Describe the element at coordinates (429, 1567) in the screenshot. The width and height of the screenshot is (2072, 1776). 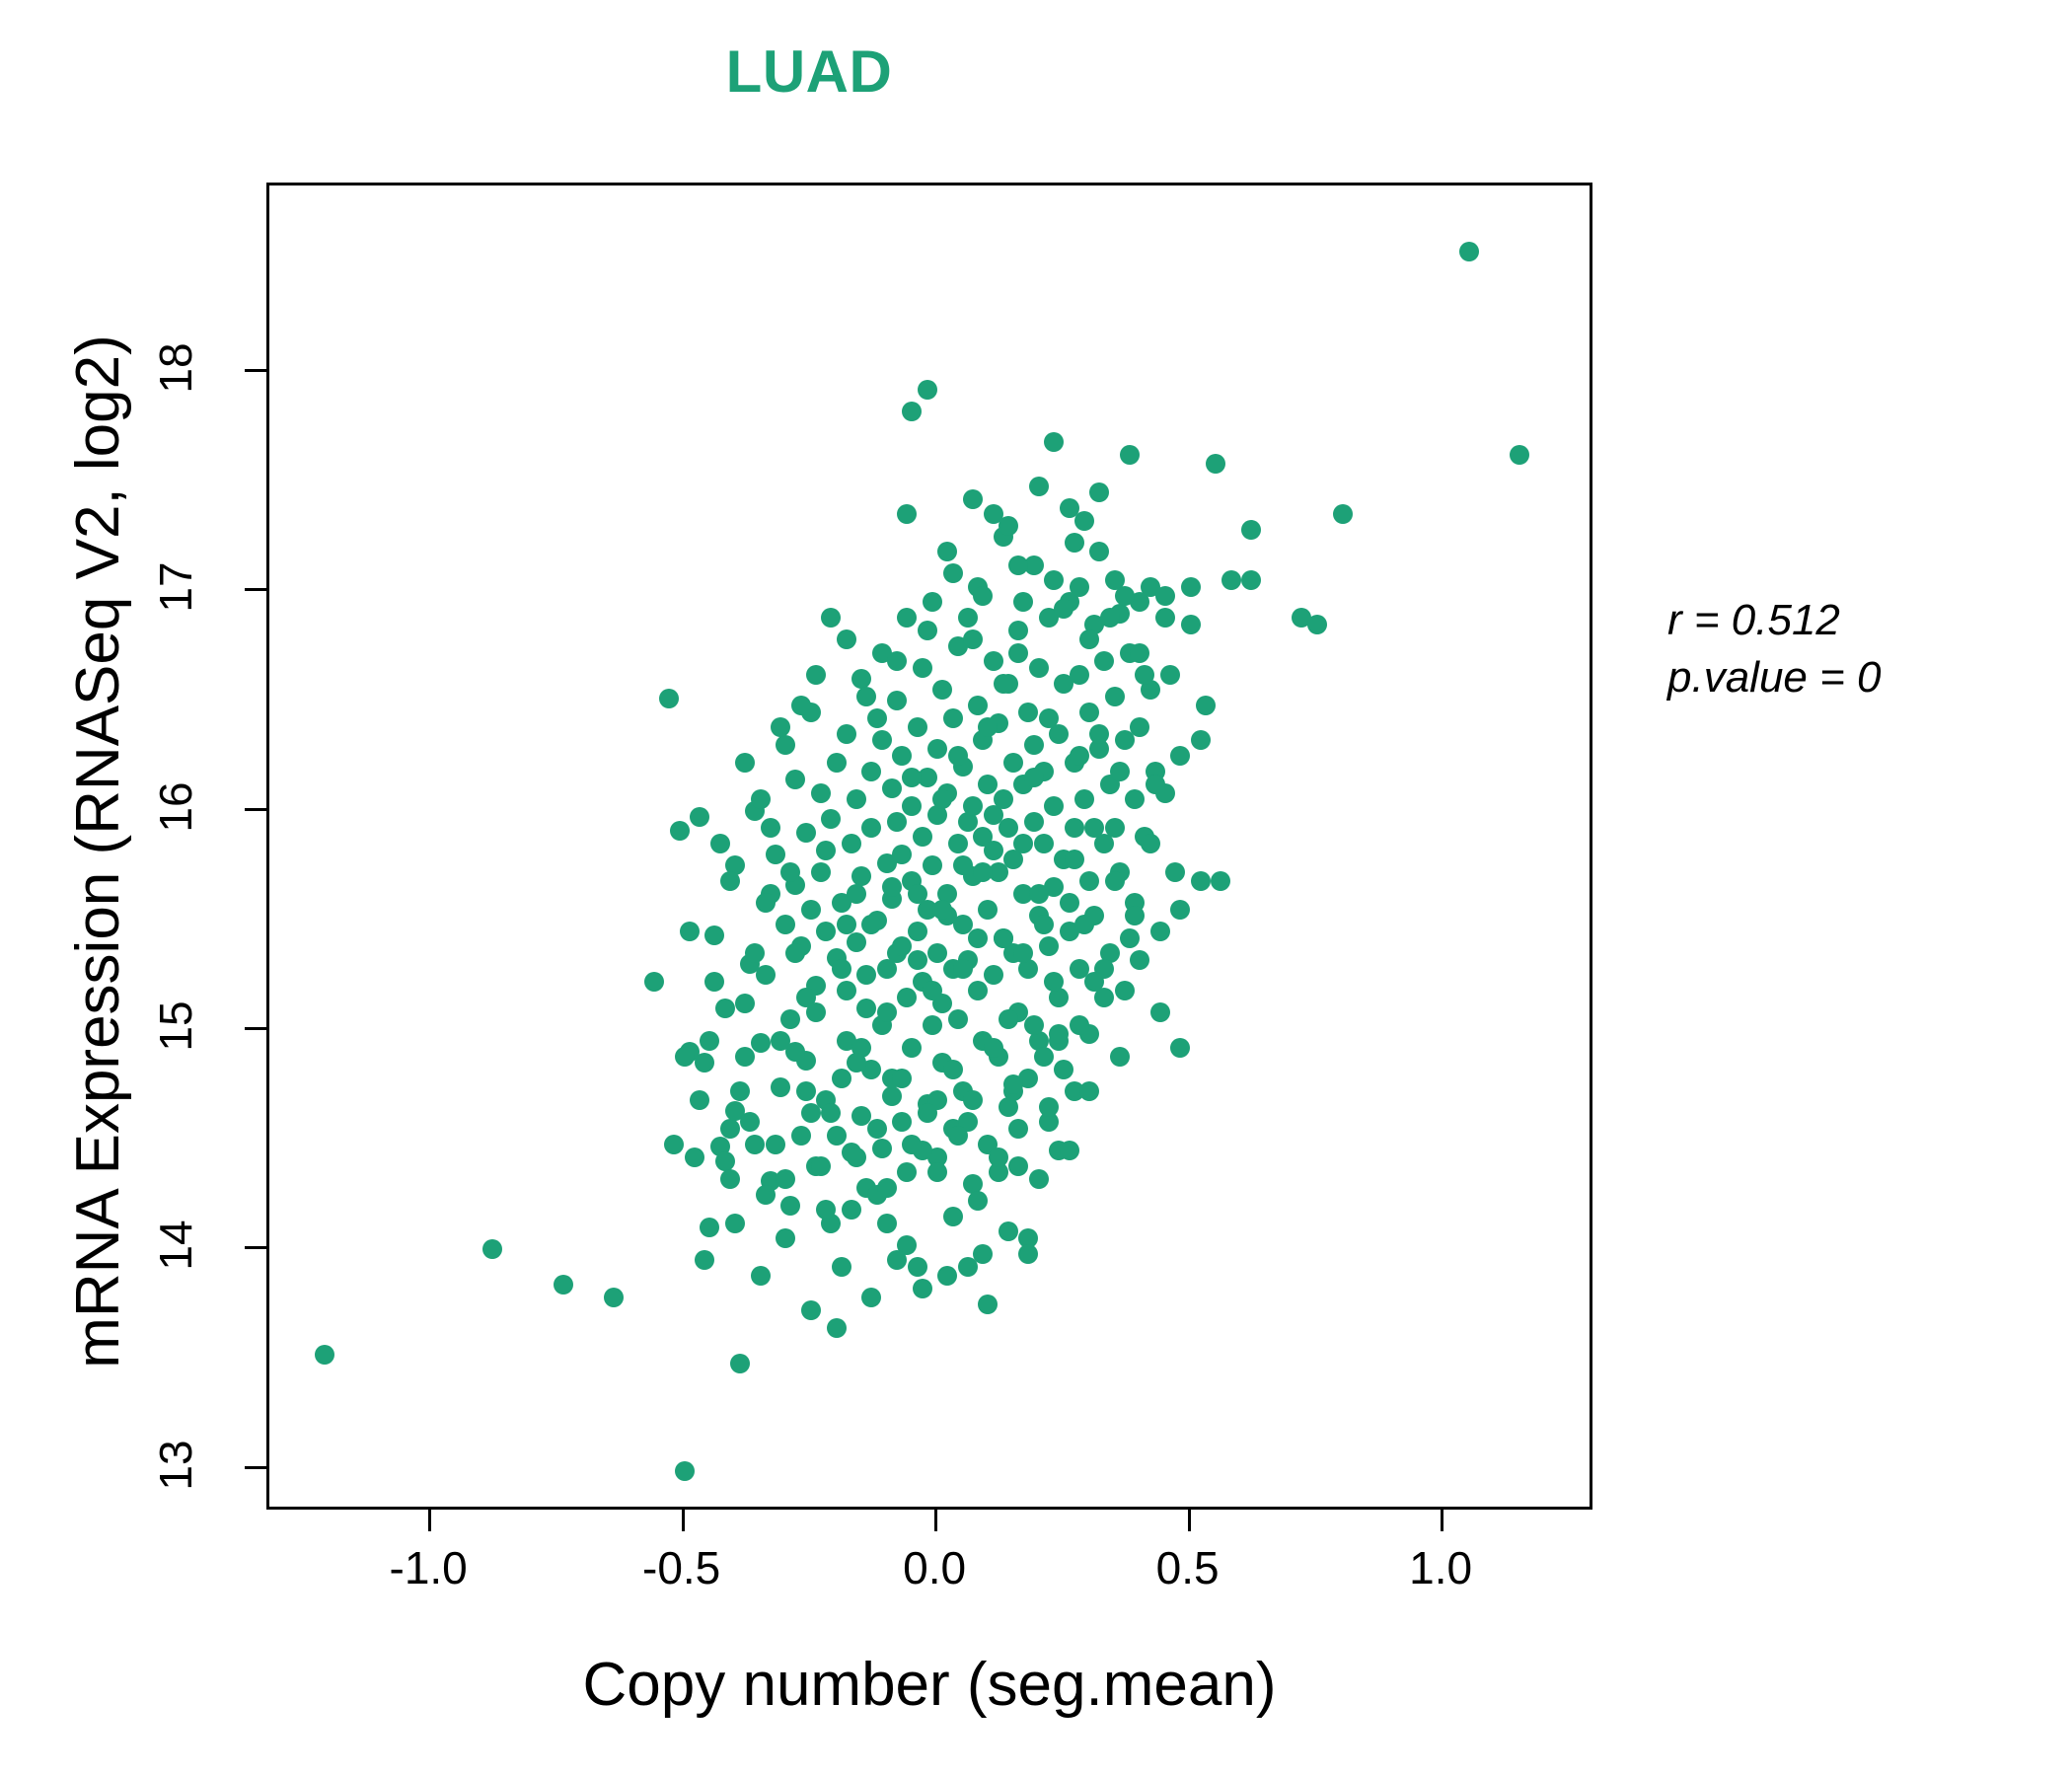
I see `x-axis-tick-label: -1.0` at that location.